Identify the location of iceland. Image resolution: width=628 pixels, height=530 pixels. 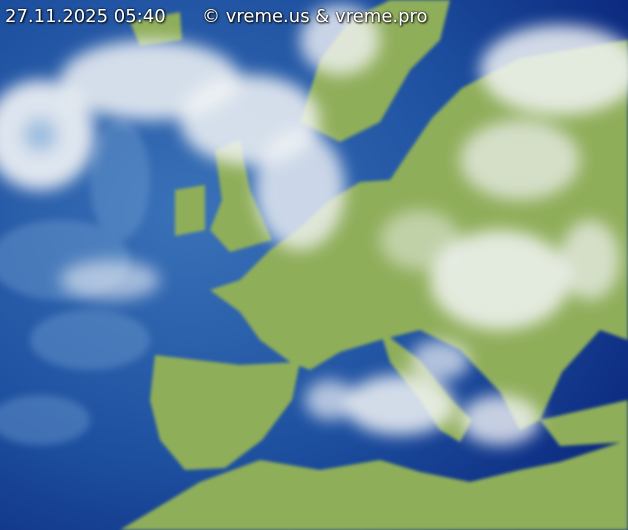
(156, 29).